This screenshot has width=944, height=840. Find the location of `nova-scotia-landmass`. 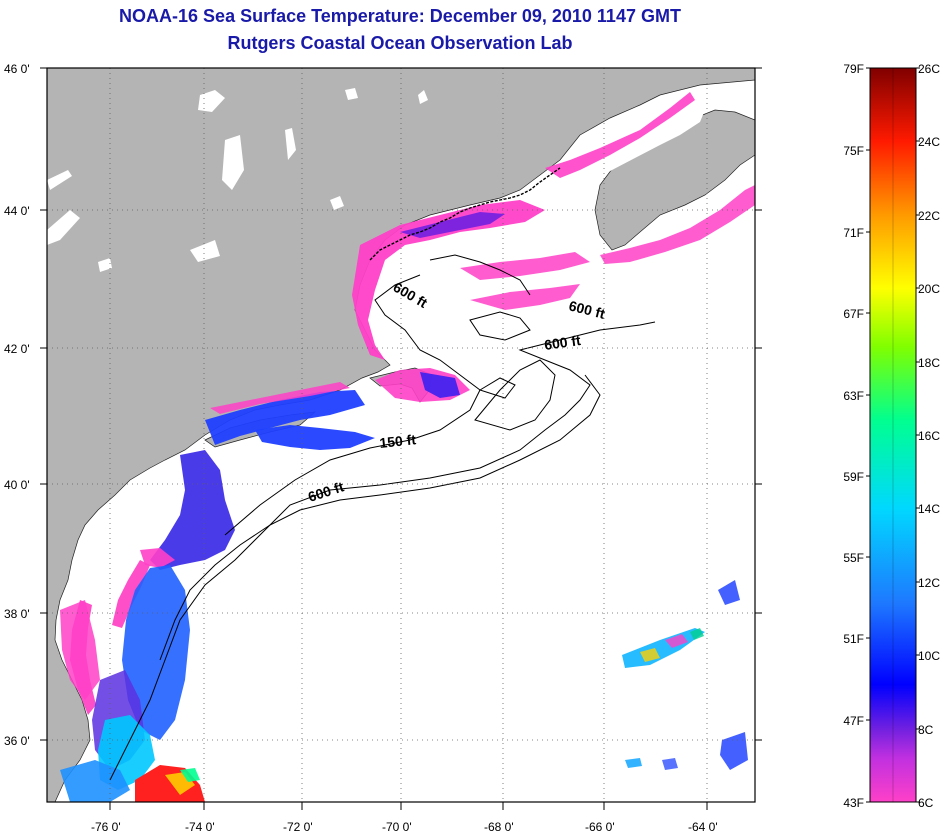

nova-scotia-landmass is located at coordinates (674, 180).